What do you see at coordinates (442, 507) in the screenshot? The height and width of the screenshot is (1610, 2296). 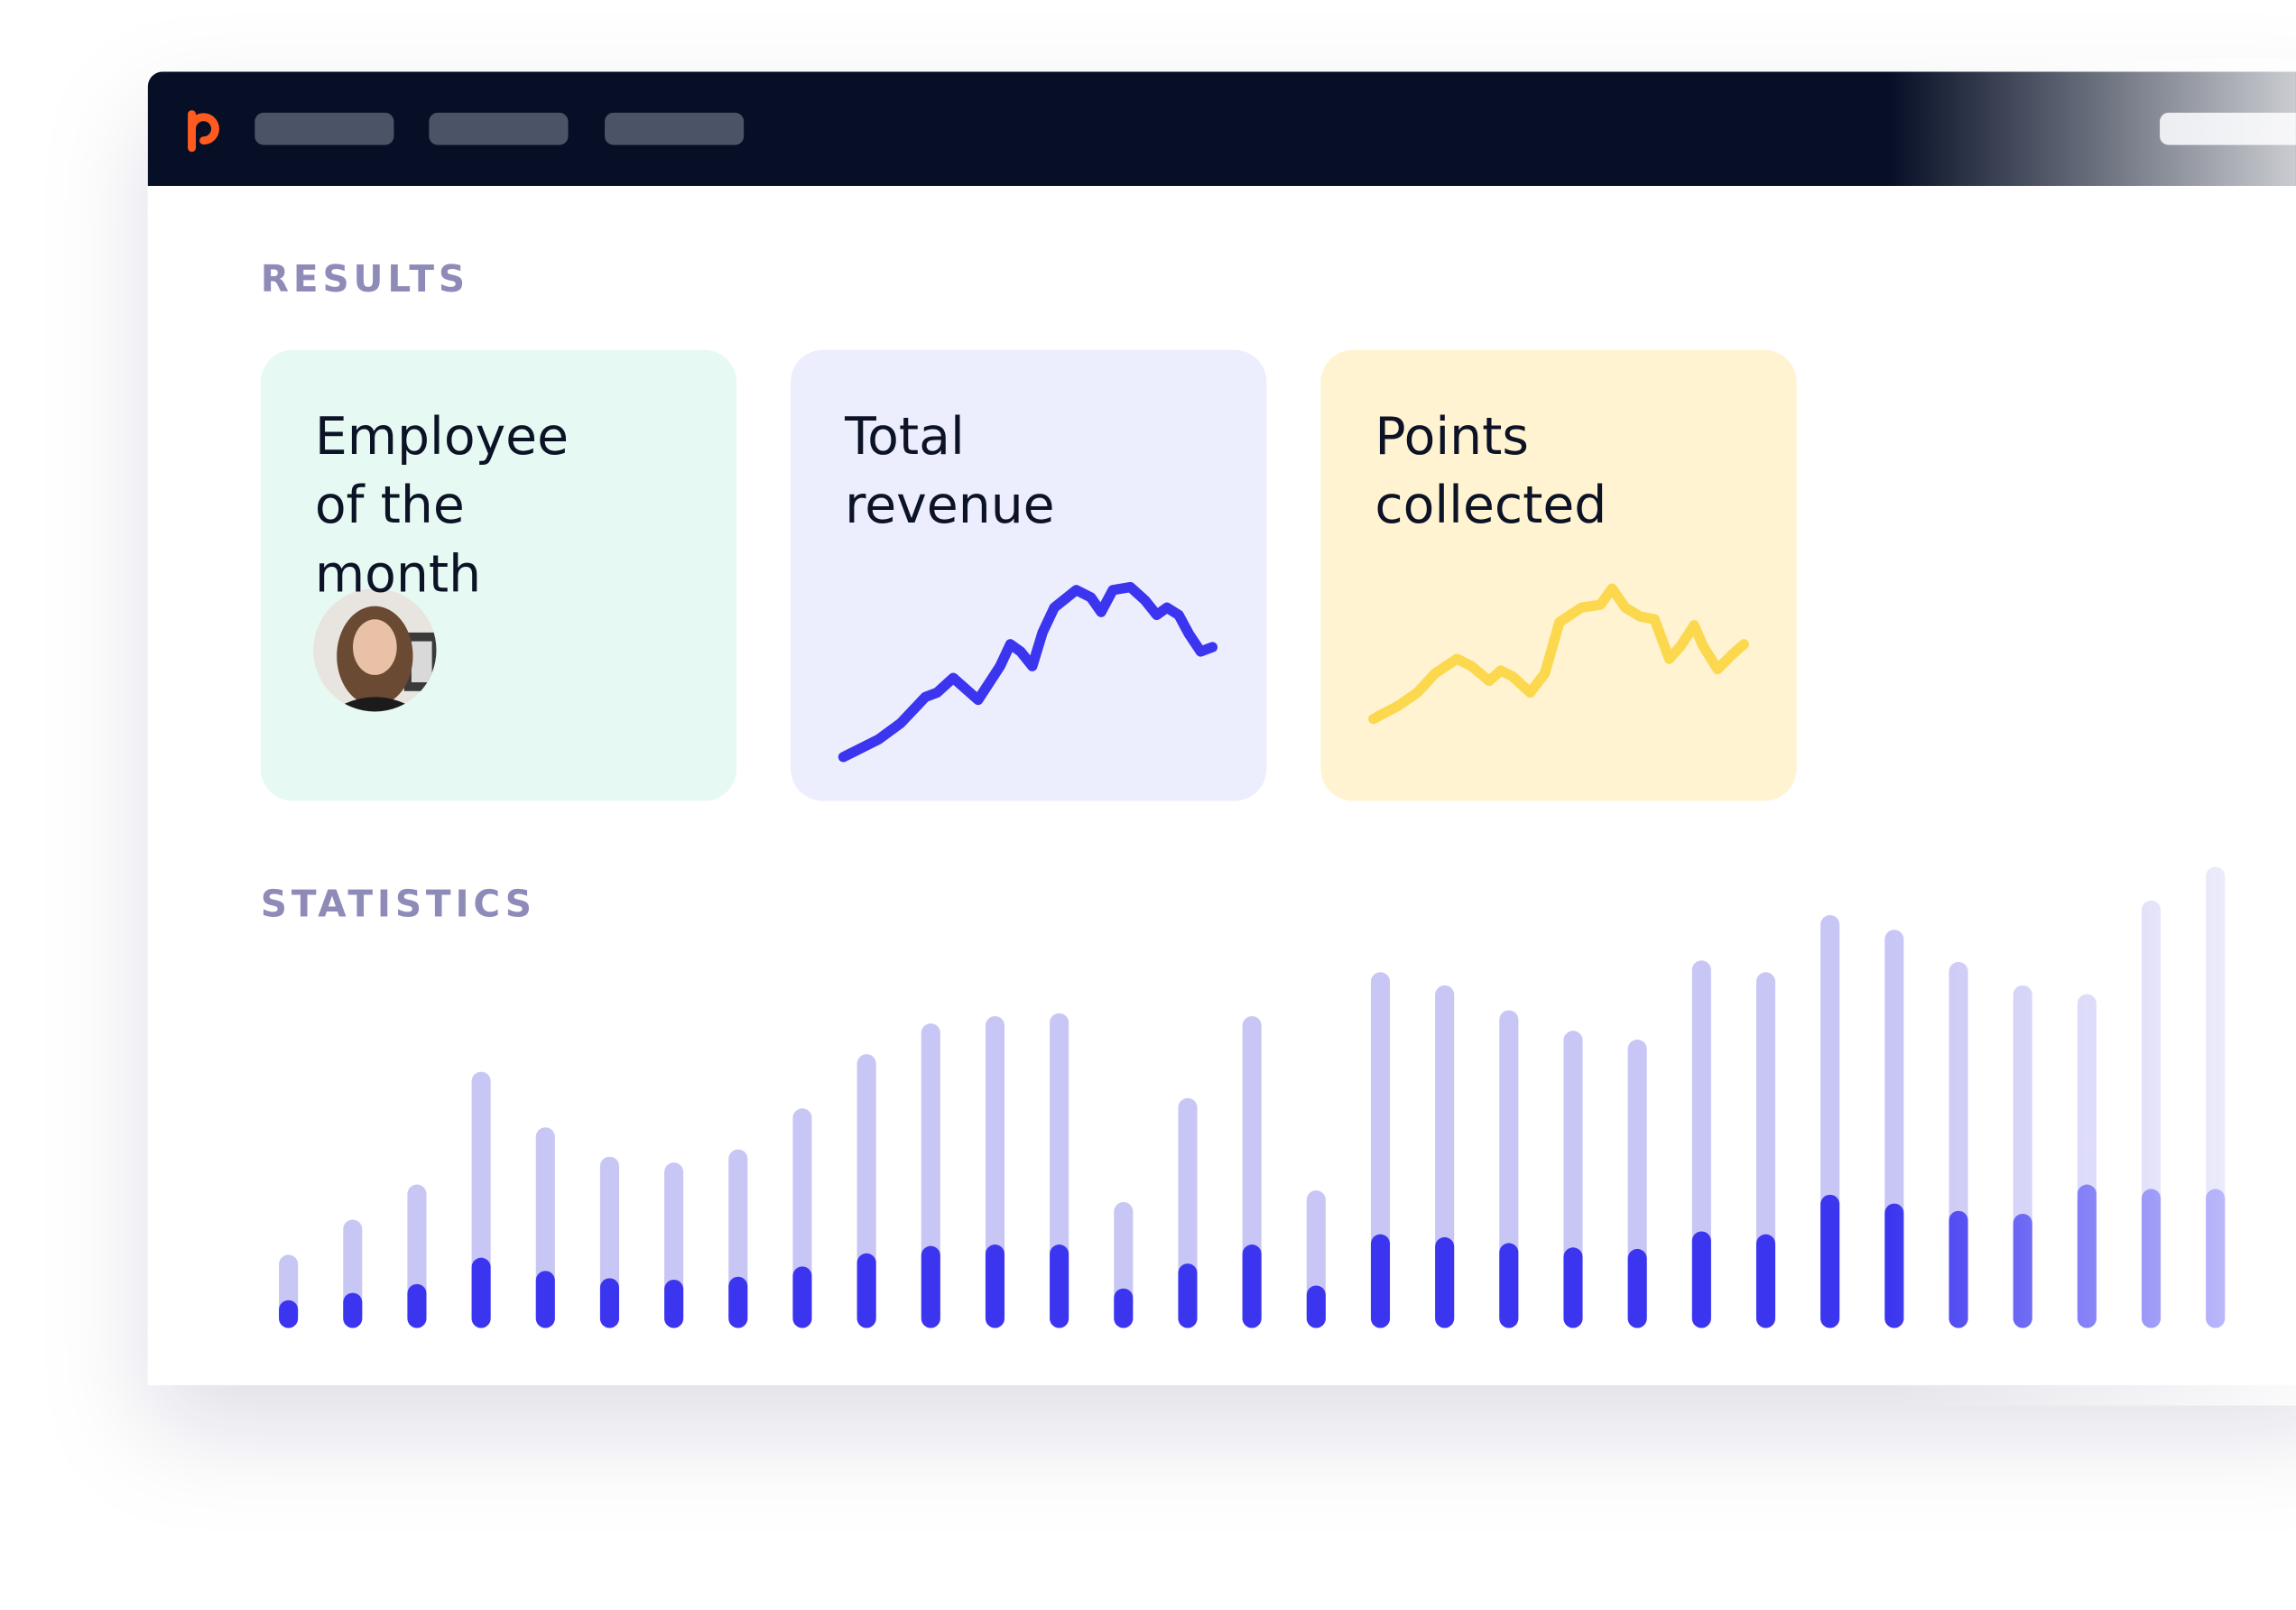 I see `card-title: Employee of the month` at bounding box center [442, 507].